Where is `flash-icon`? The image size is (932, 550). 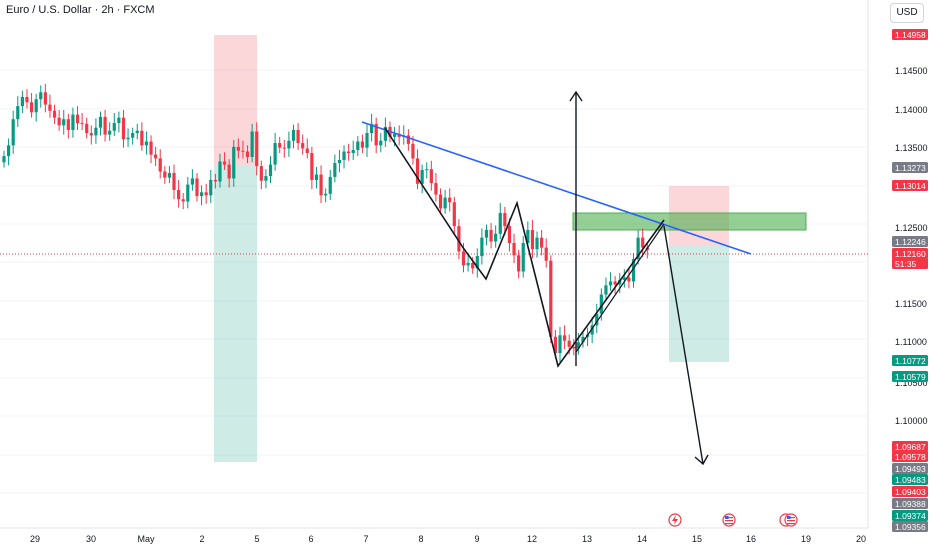
flash-icon is located at coordinates (675, 520).